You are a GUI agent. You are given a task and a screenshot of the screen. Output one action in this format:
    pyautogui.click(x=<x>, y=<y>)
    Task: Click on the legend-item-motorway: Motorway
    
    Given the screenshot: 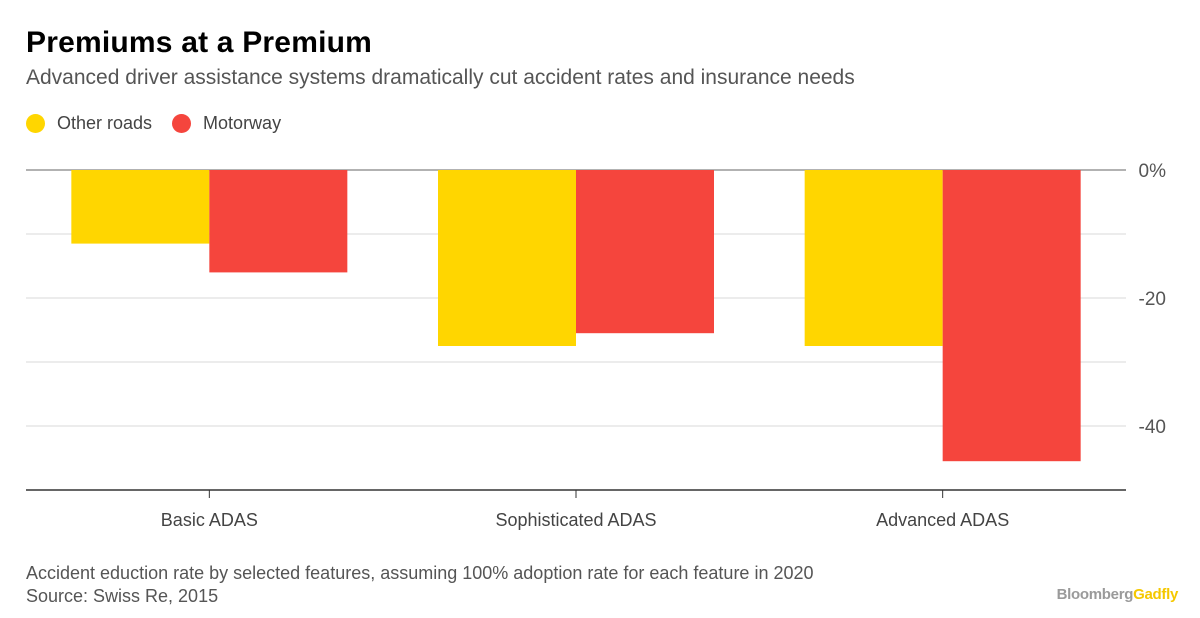 What is the action you would take?
    pyautogui.click(x=226, y=123)
    